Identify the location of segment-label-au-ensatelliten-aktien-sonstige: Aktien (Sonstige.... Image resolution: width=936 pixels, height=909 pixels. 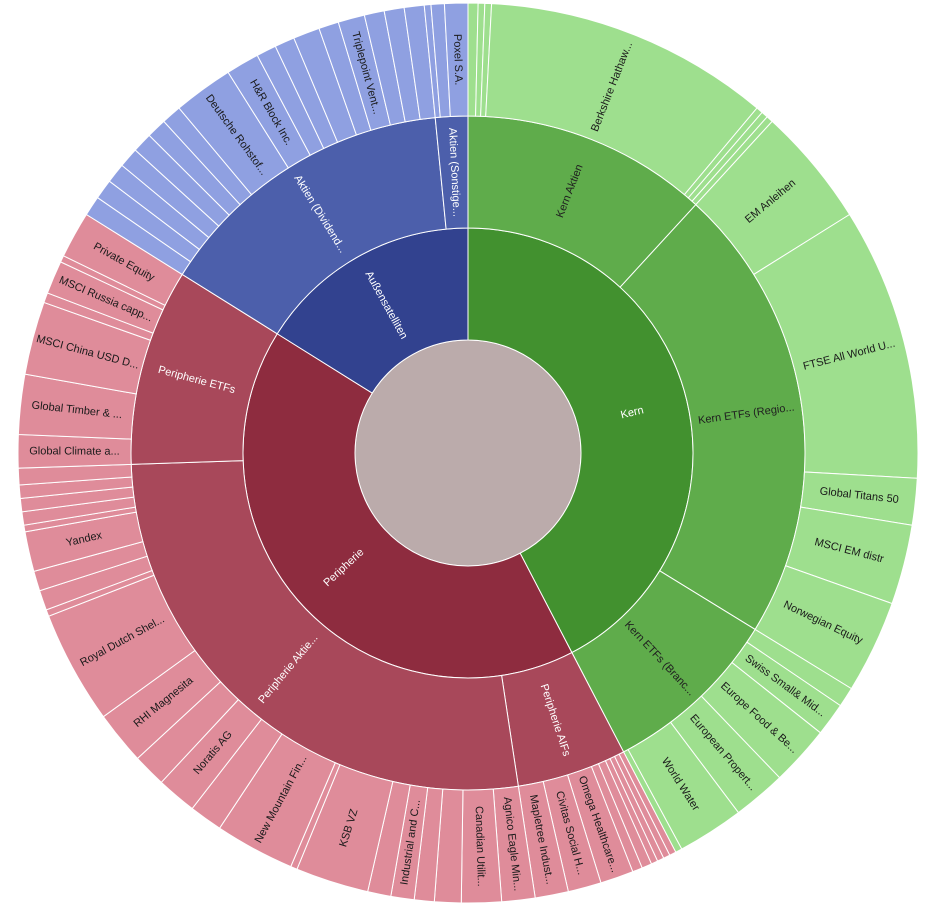
(454, 172).